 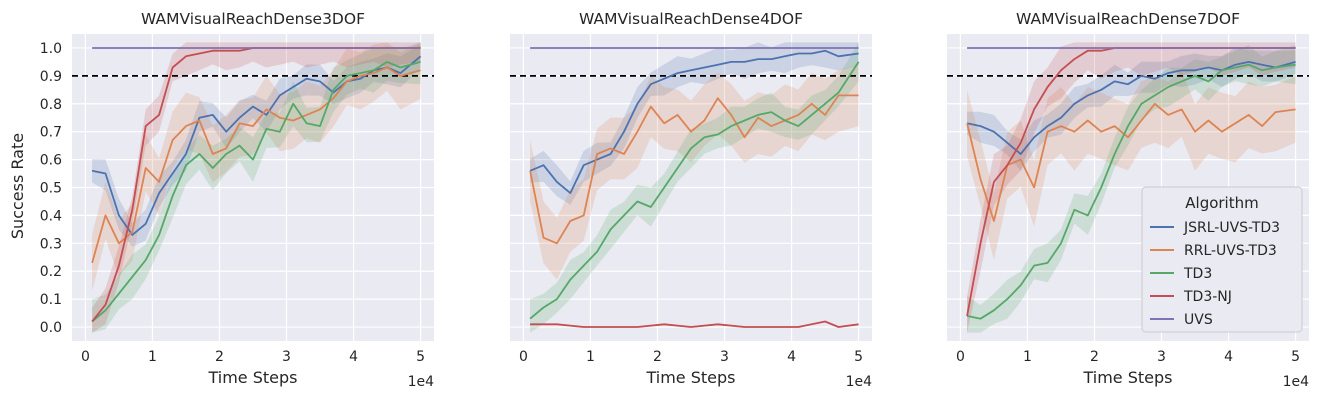 I want to click on y-tick-label: 0.3, so click(x=51, y=244).